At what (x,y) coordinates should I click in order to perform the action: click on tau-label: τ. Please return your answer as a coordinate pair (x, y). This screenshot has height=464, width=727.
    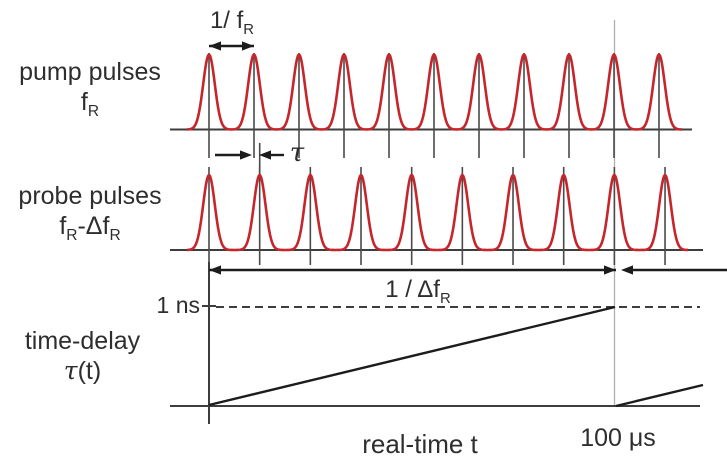
    Looking at the image, I should click on (297, 153).